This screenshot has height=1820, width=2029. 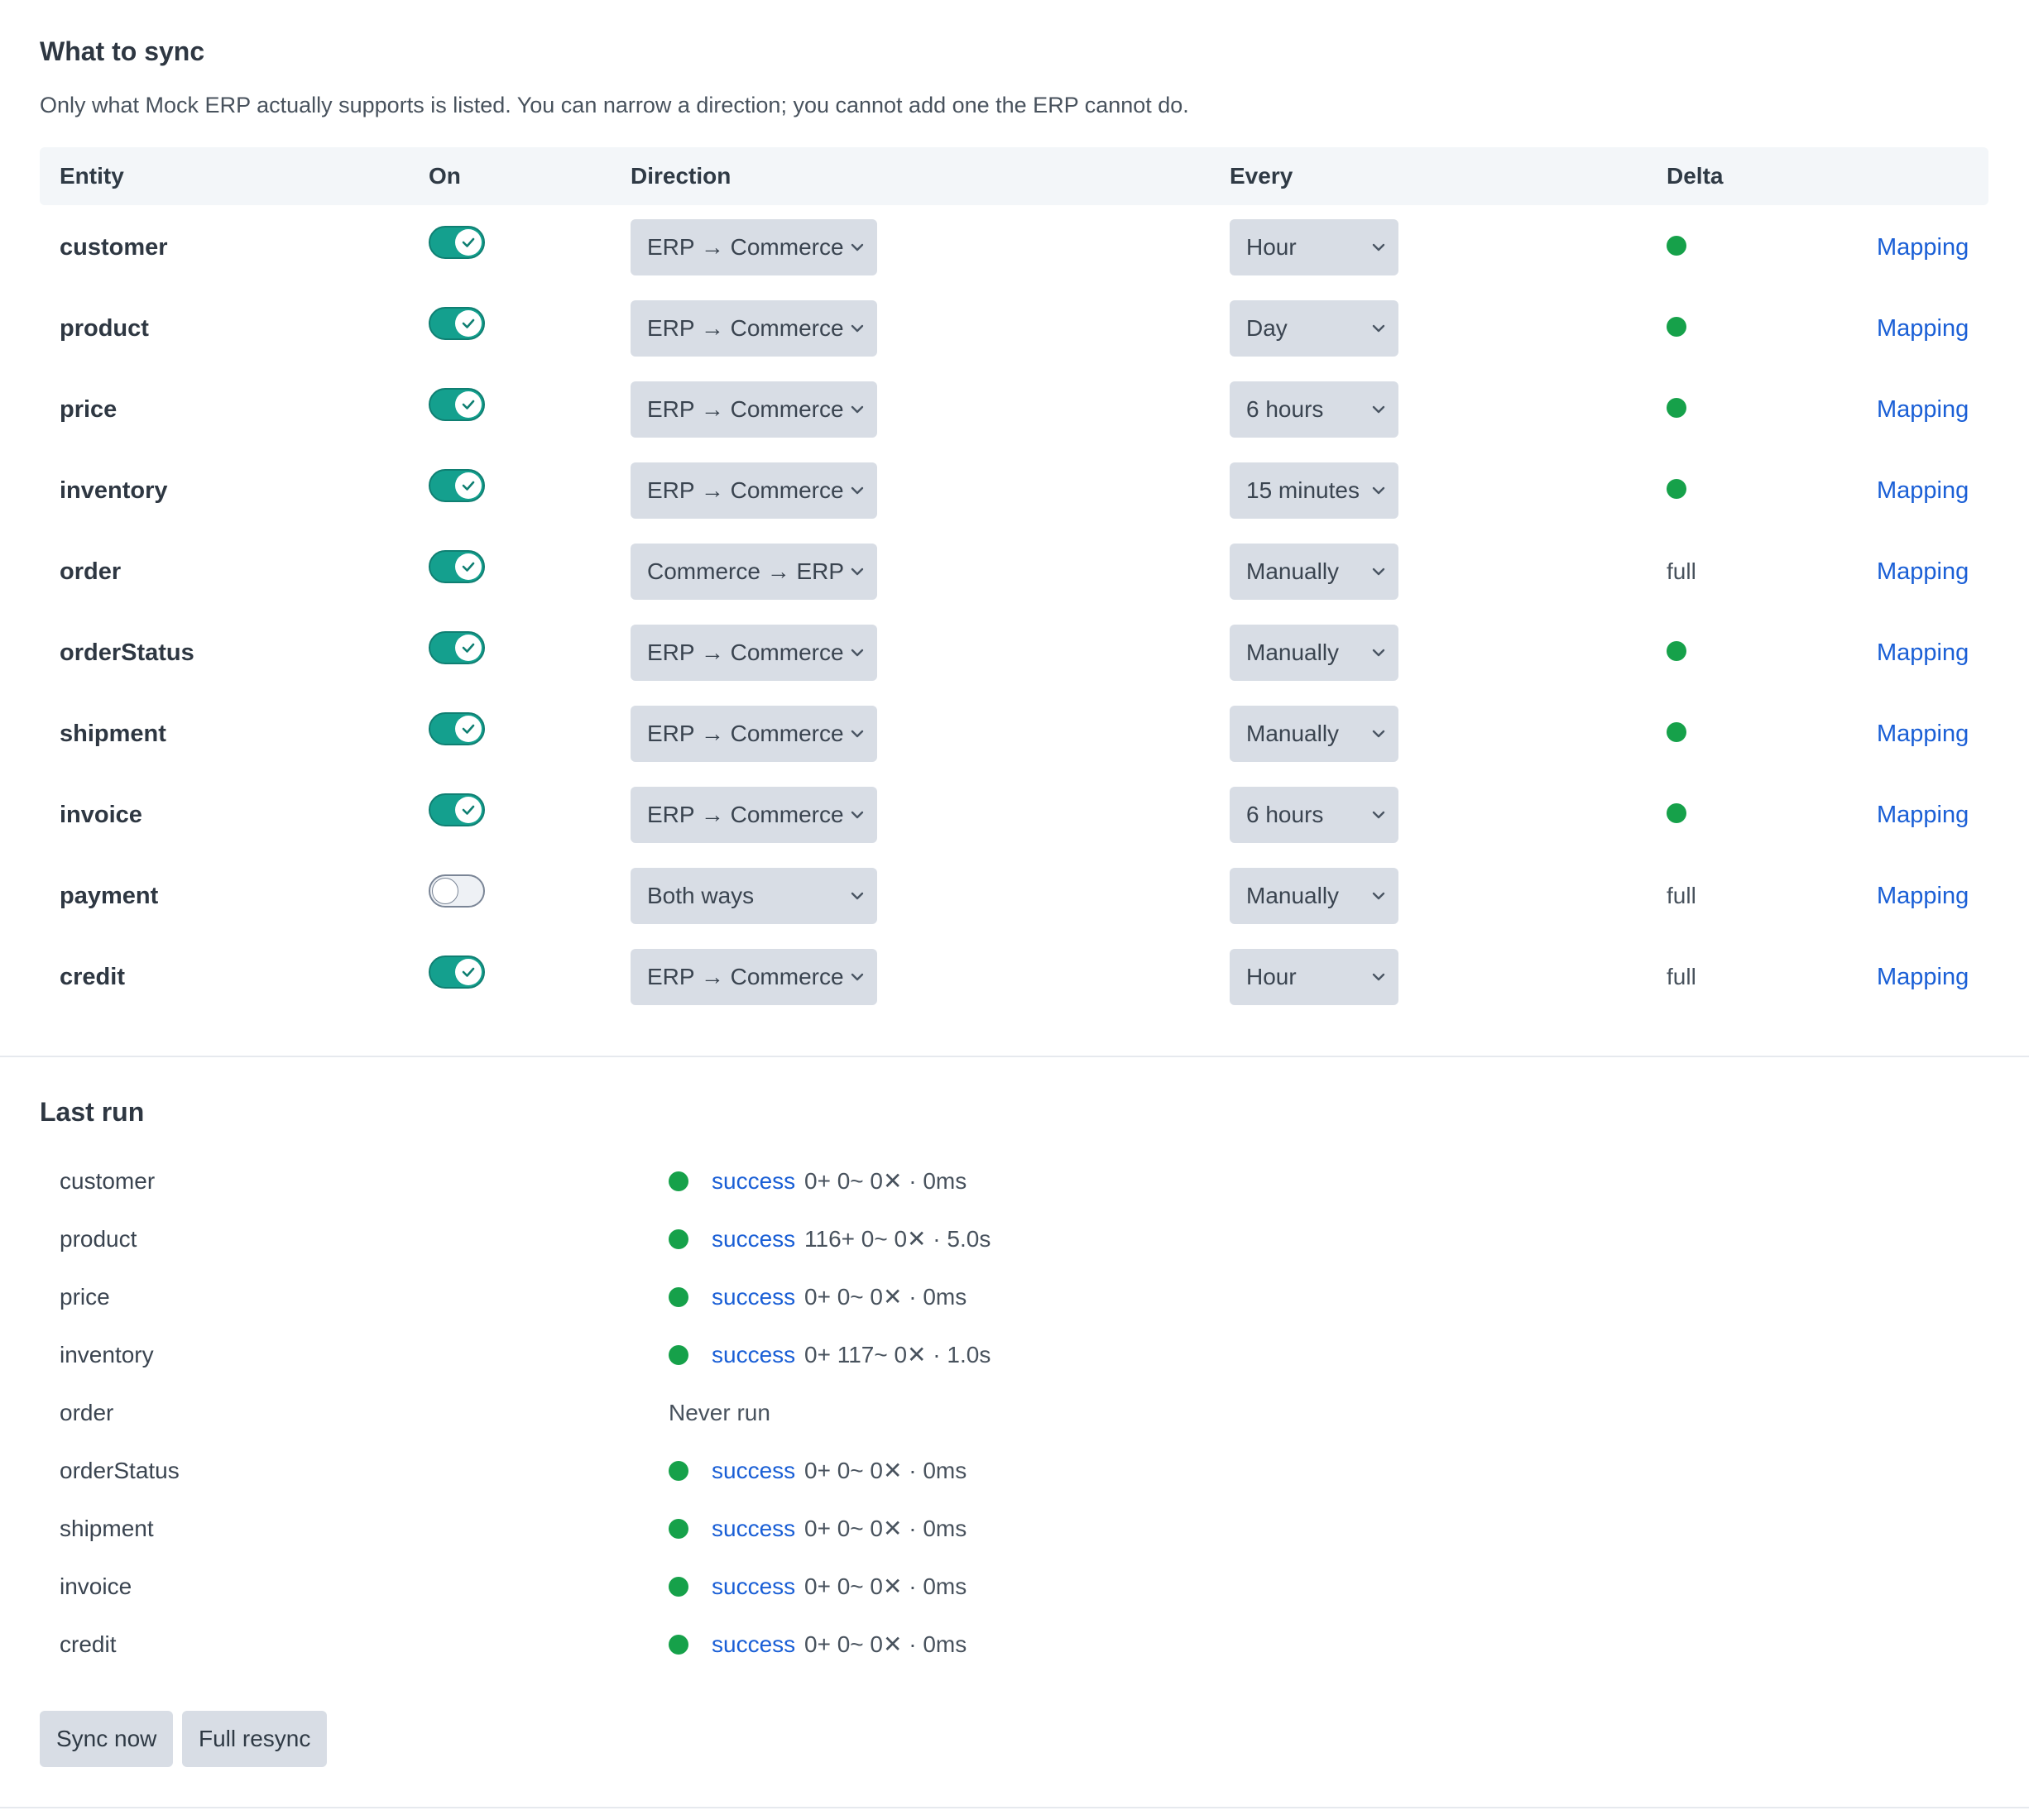 What do you see at coordinates (1285, 814) in the screenshot?
I see `frequency-value: 6 hours` at bounding box center [1285, 814].